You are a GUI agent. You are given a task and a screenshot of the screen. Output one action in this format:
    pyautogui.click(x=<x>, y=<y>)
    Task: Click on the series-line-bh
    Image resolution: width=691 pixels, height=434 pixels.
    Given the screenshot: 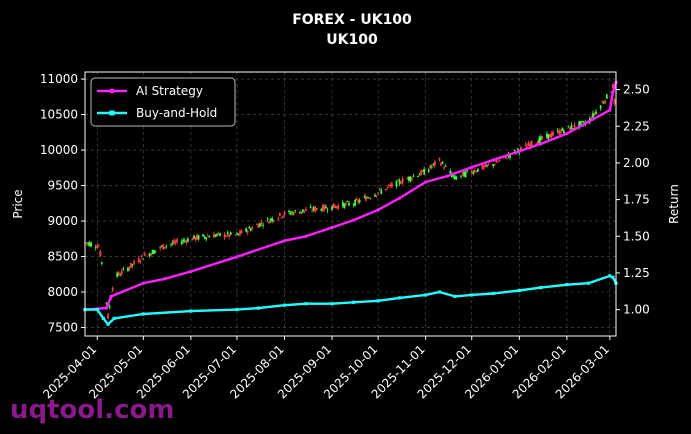 What is the action you would take?
    pyautogui.click(x=351, y=300)
    